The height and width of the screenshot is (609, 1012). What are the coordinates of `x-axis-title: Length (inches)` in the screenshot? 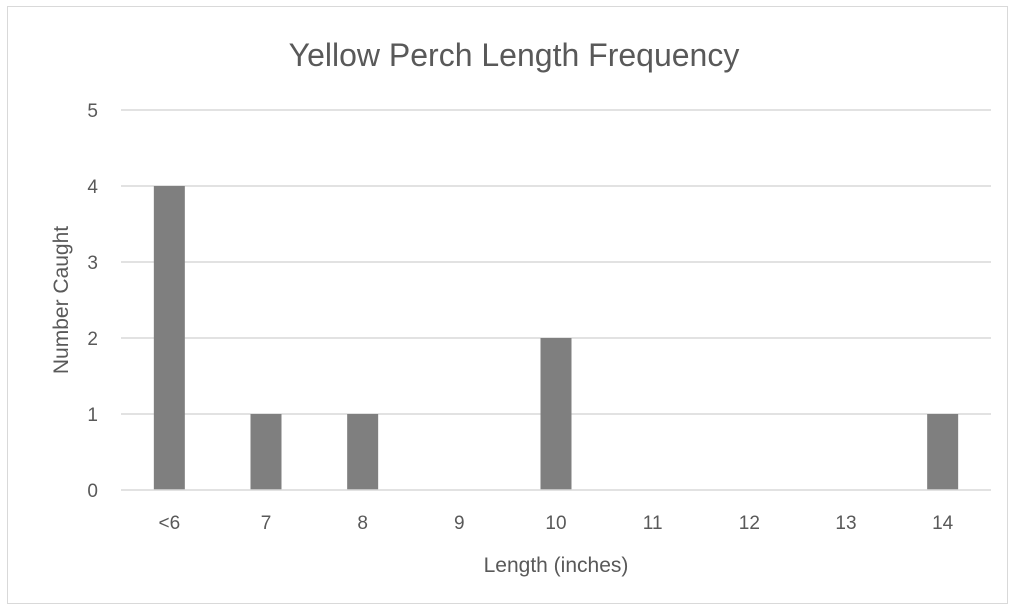 It's located at (556, 565).